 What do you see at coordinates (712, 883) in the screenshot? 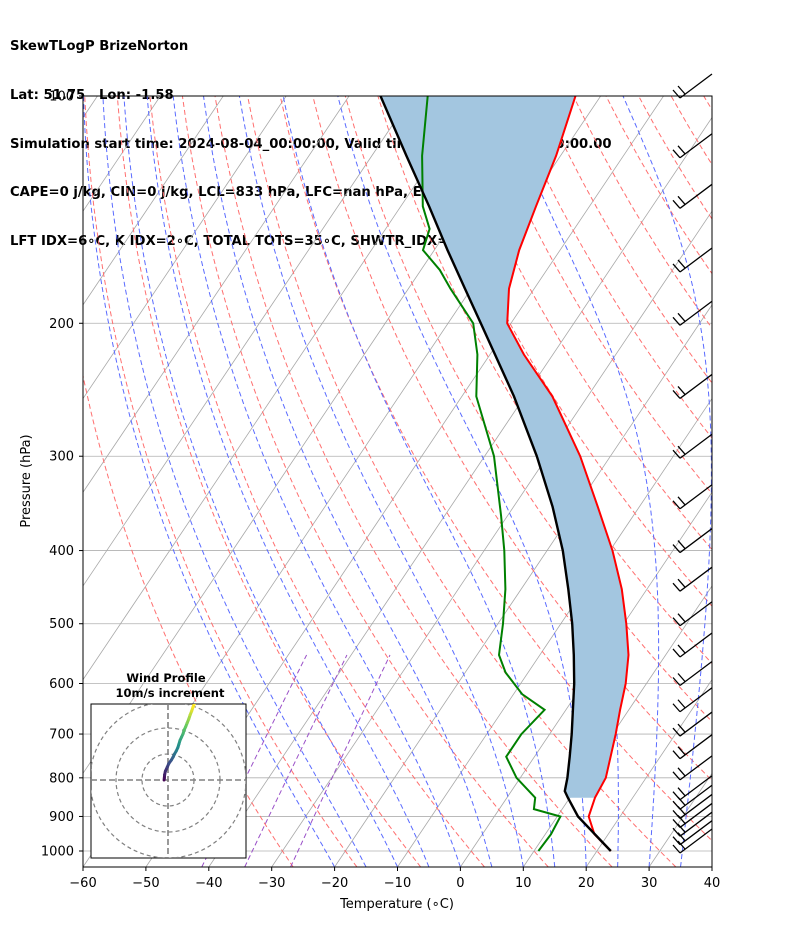
I see `x-tick-label: 40` at bounding box center [712, 883].